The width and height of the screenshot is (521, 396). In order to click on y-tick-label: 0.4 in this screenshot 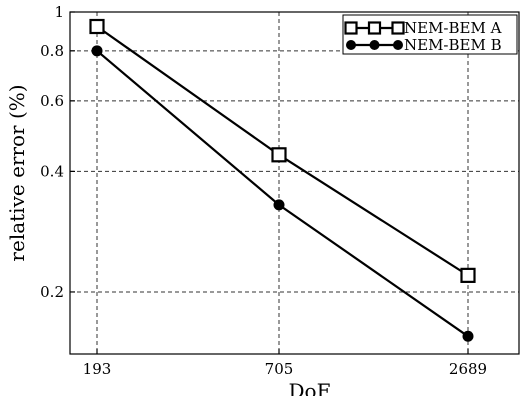, I will do `click(52, 171)`.